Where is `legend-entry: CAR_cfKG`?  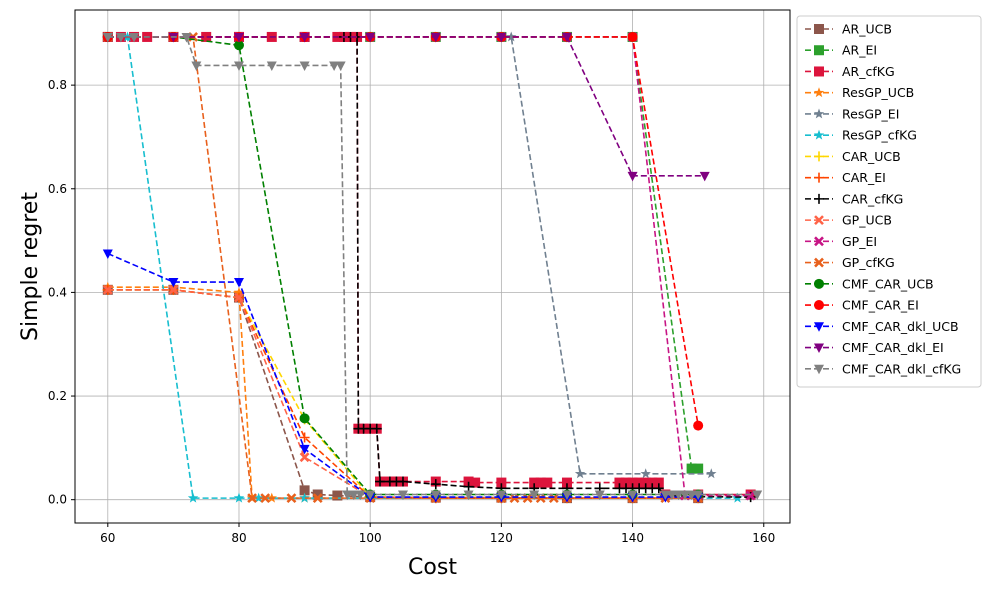 legend-entry: CAR_cfKG is located at coordinates (854, 198).